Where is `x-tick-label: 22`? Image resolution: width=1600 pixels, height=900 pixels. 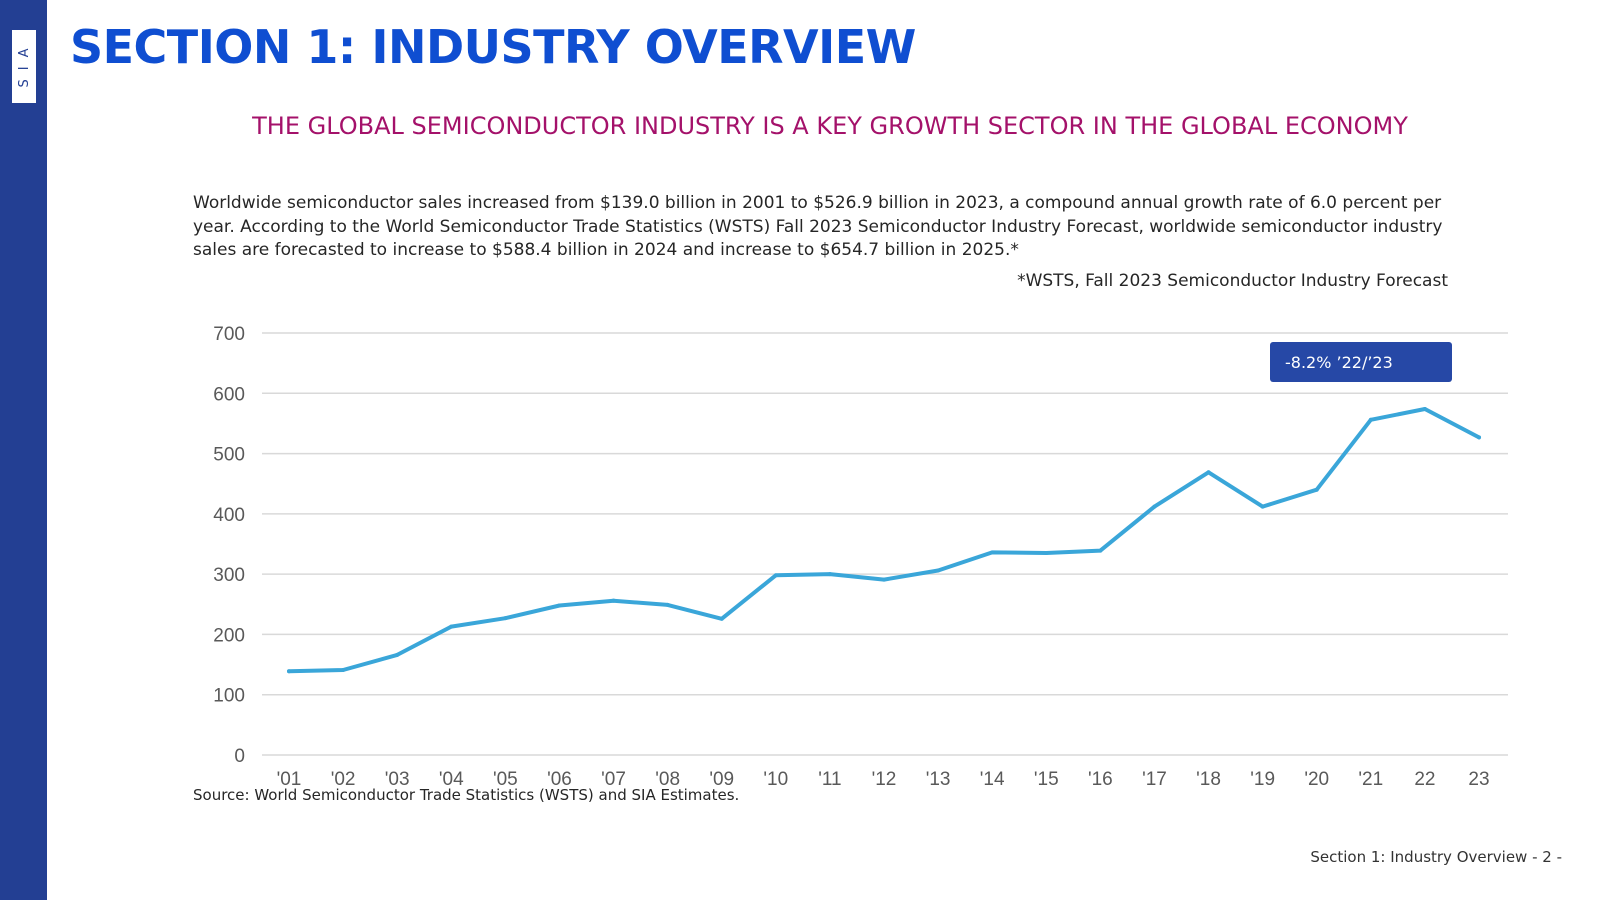 x-tick-label: 22 is located at coordinates (1424, 779).